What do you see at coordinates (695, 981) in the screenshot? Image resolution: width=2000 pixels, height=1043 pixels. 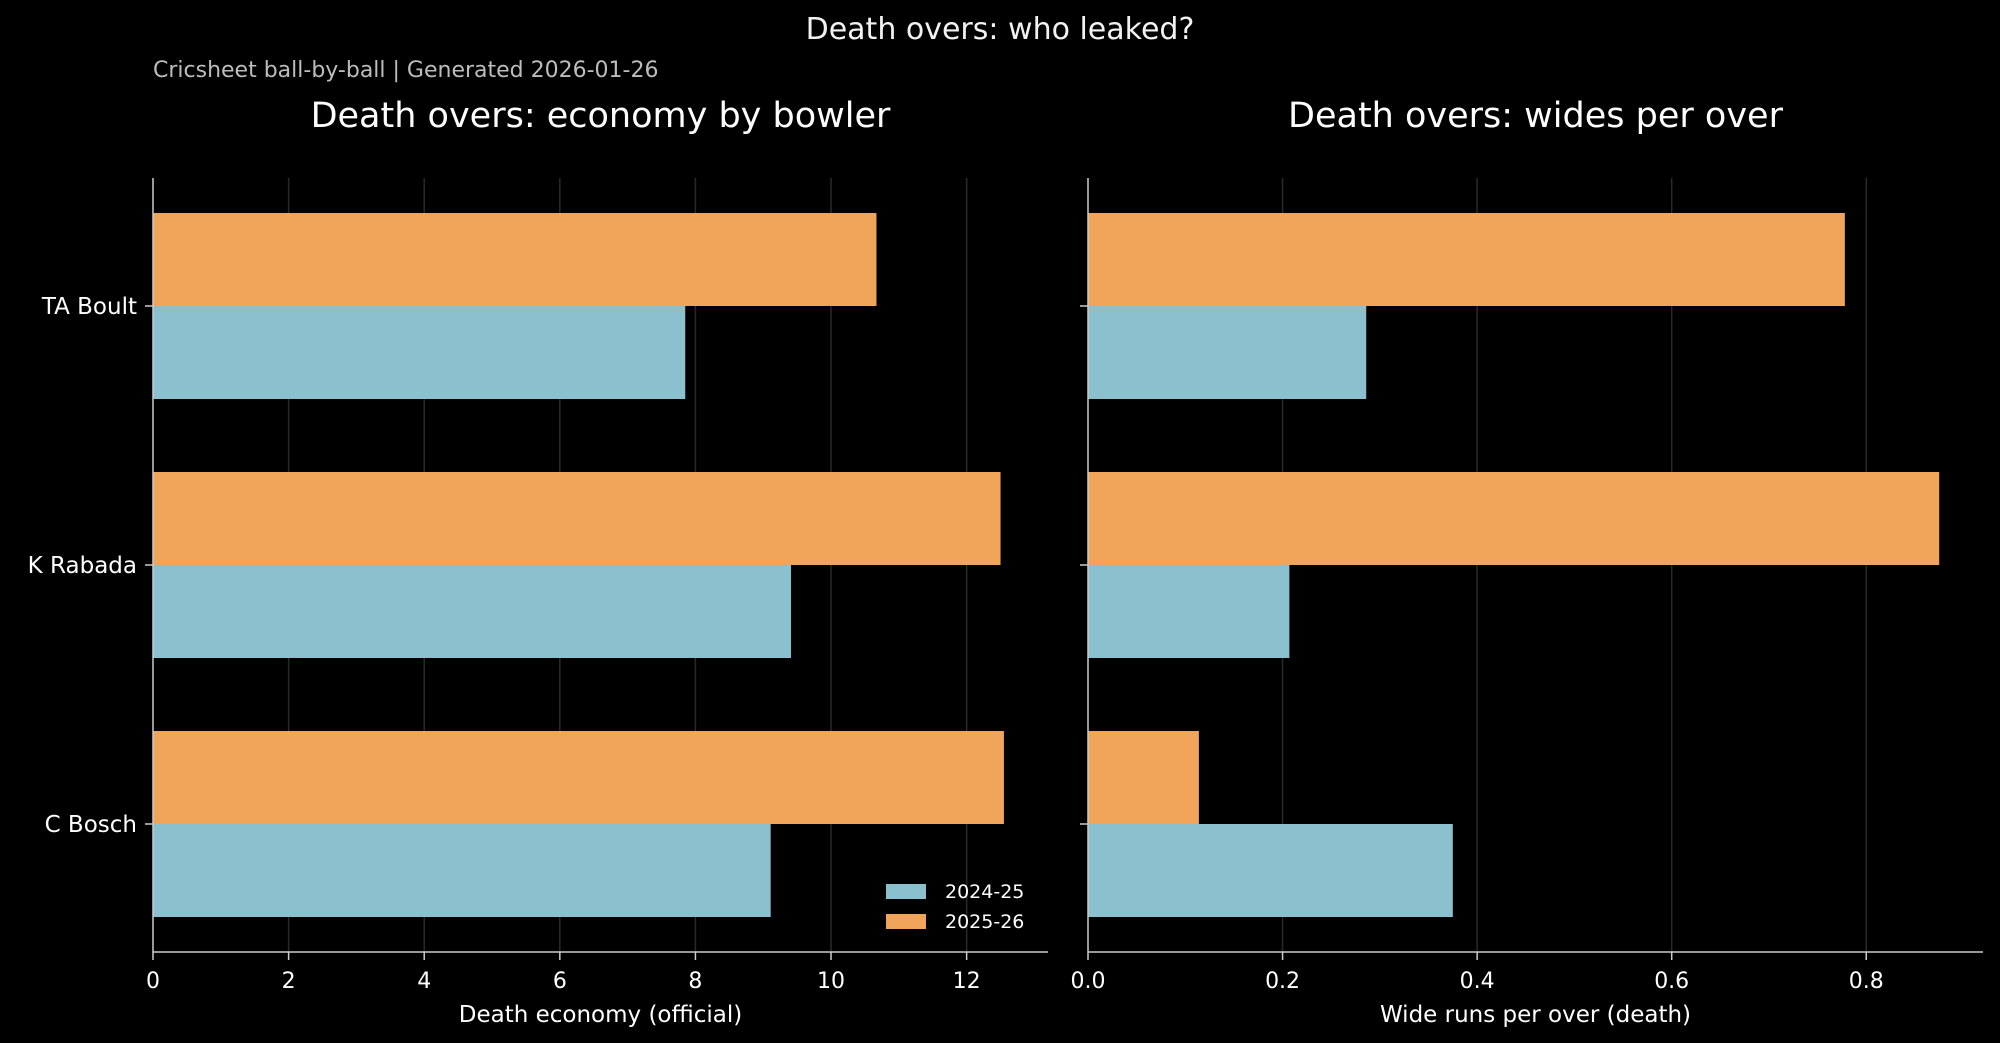 I see `x-tick-label: 8` at bounding box center [695, 981].